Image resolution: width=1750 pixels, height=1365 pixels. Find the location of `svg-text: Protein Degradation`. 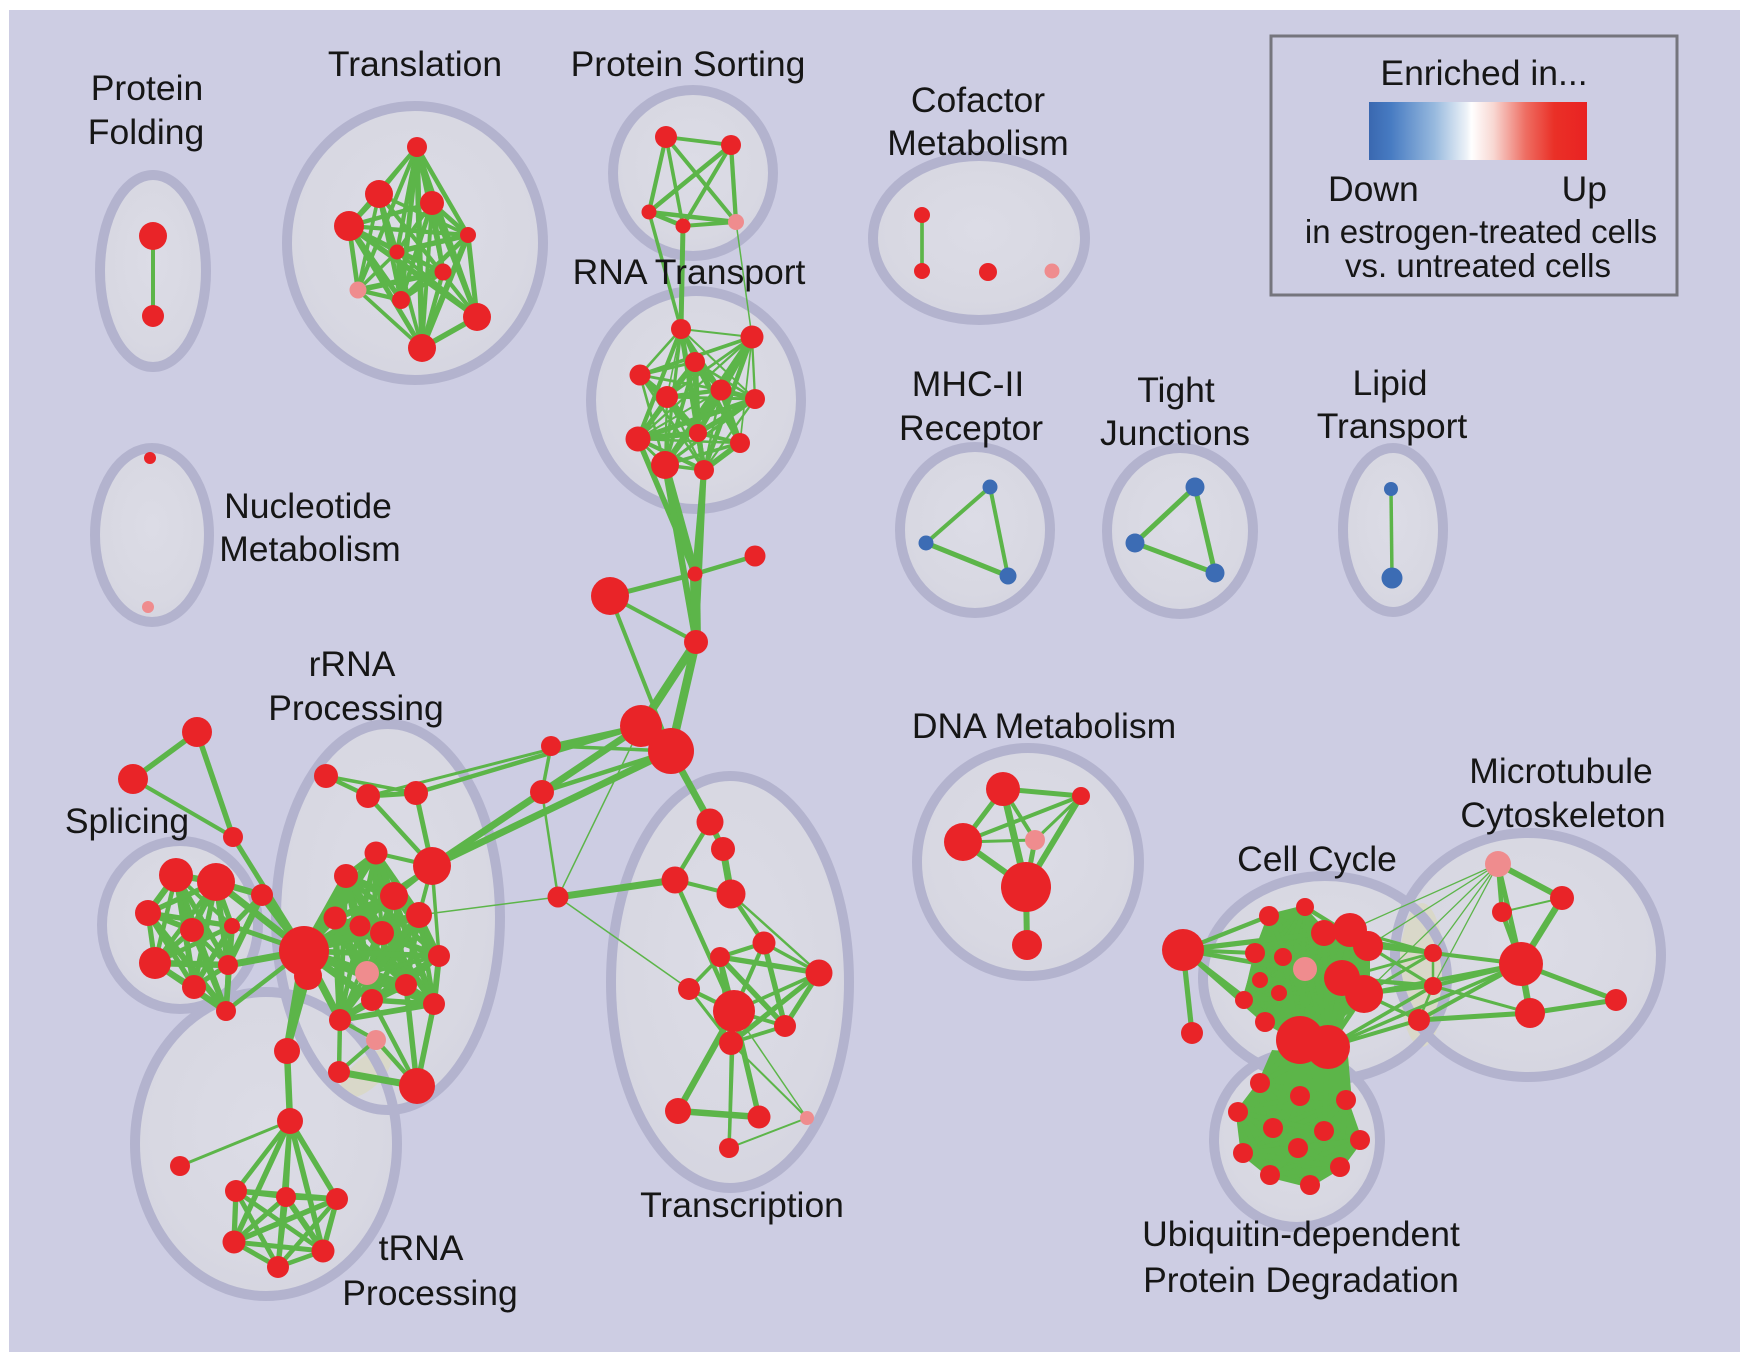

svg-text: Protein Degradation is located at coordinates (1301, 1280).